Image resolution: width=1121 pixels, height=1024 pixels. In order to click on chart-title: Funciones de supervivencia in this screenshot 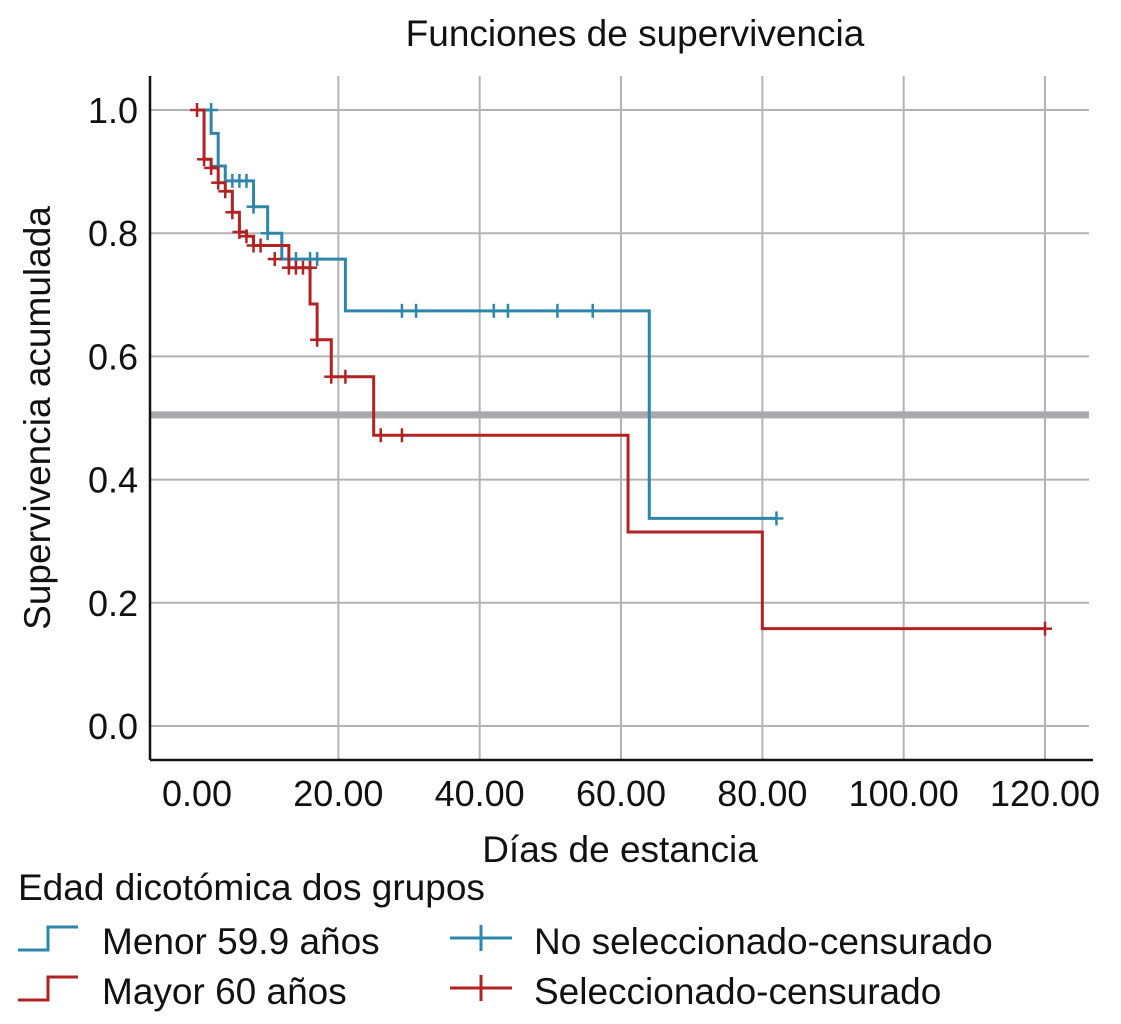, I will do `click(635, 33)`.